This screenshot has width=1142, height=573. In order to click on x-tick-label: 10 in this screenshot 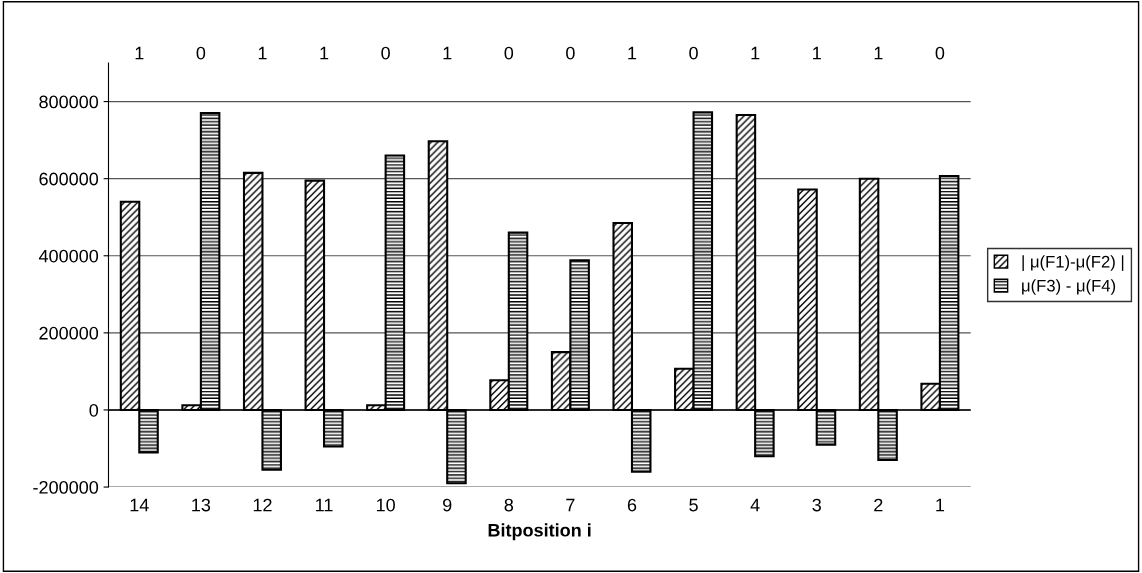, I will do `click(385, 505)`.